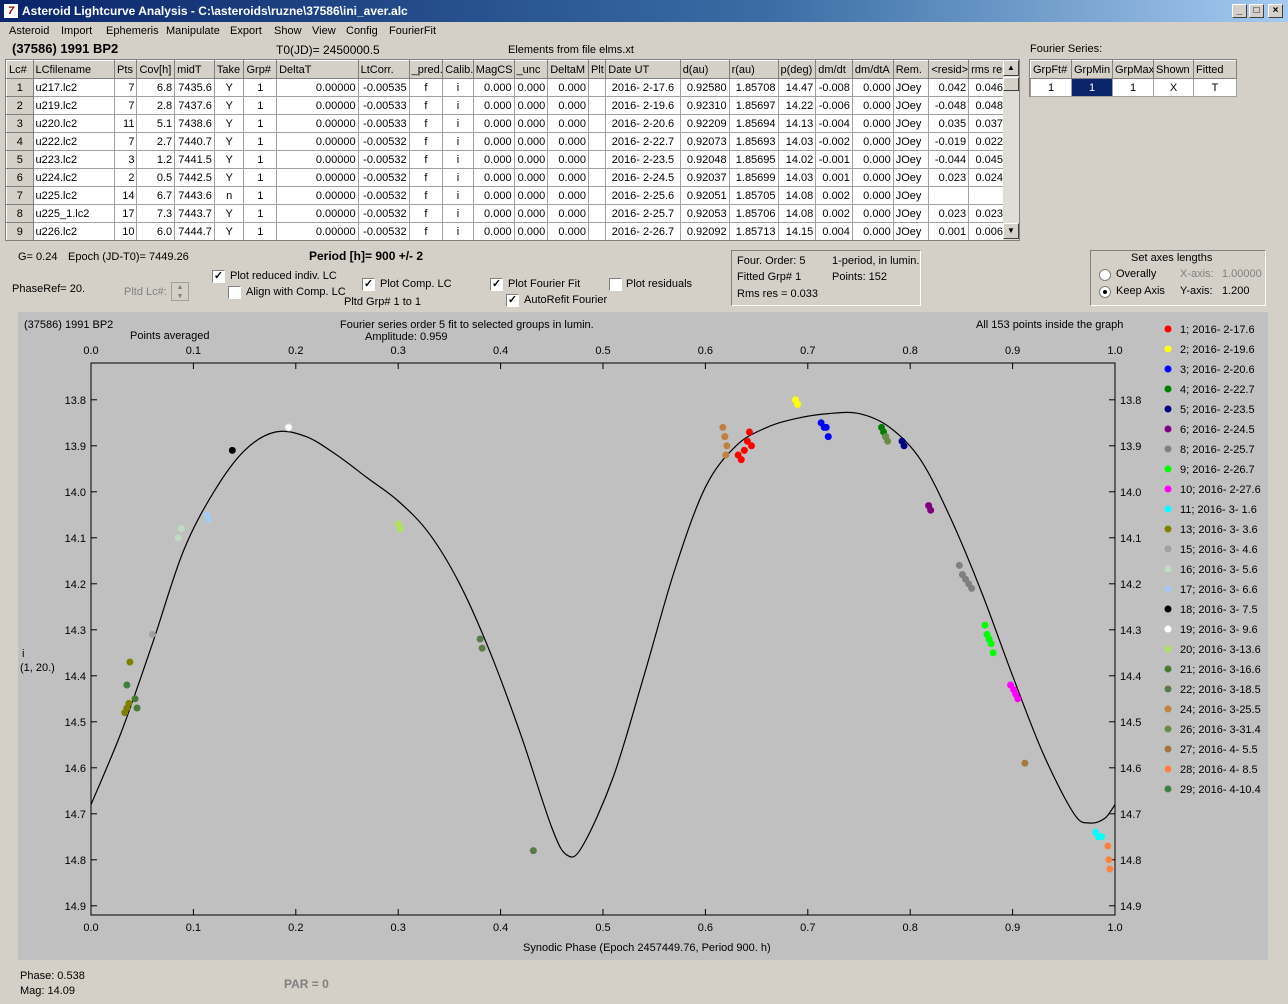 The width and height of the screenshot is (1288, 1004). I want to click on menu-ephemeris: Ephemeris, so click(132, 31).